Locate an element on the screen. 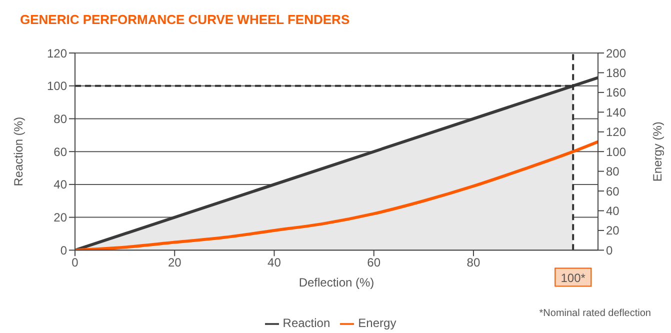  x-tick-label: 40 is located at coordinates (275, 263).